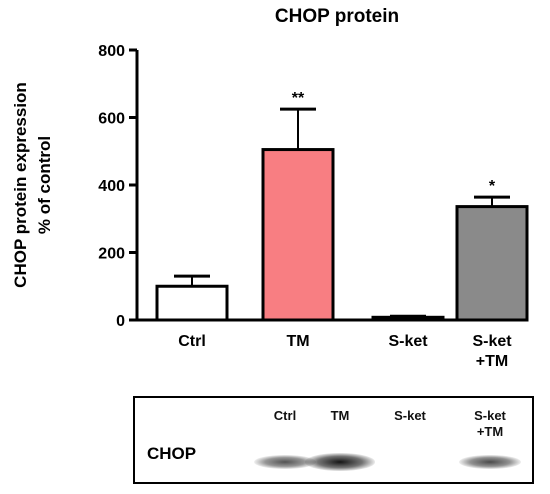 The image size is (550, 494). I want to click on significance-marker: *, so click(492, 186).